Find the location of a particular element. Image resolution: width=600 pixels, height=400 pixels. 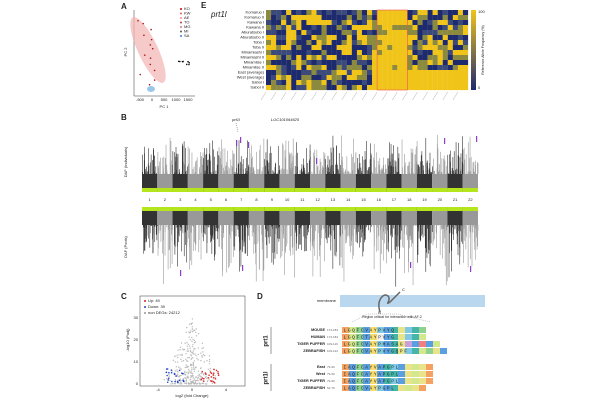

y-tick-label: 10 is located at coordinates (136, 361).